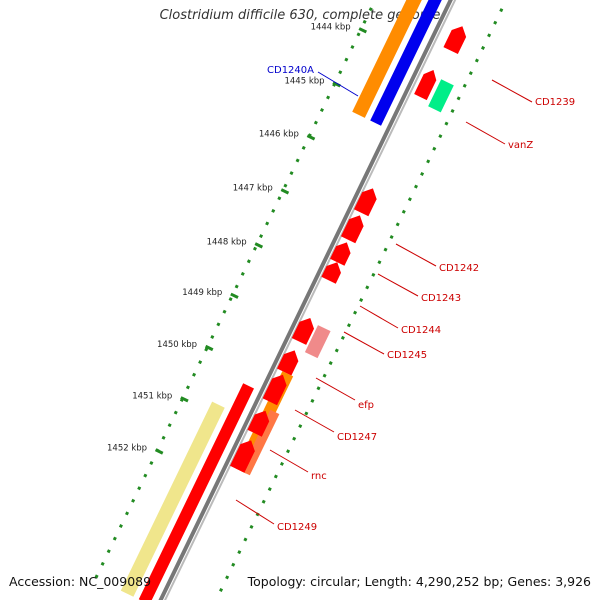 The width and height of the screenshot is (600, 600). Describe the element at coordinates (459, 268) in the screenshot. I see `gene-label-cd1242: CD1242` at that location.